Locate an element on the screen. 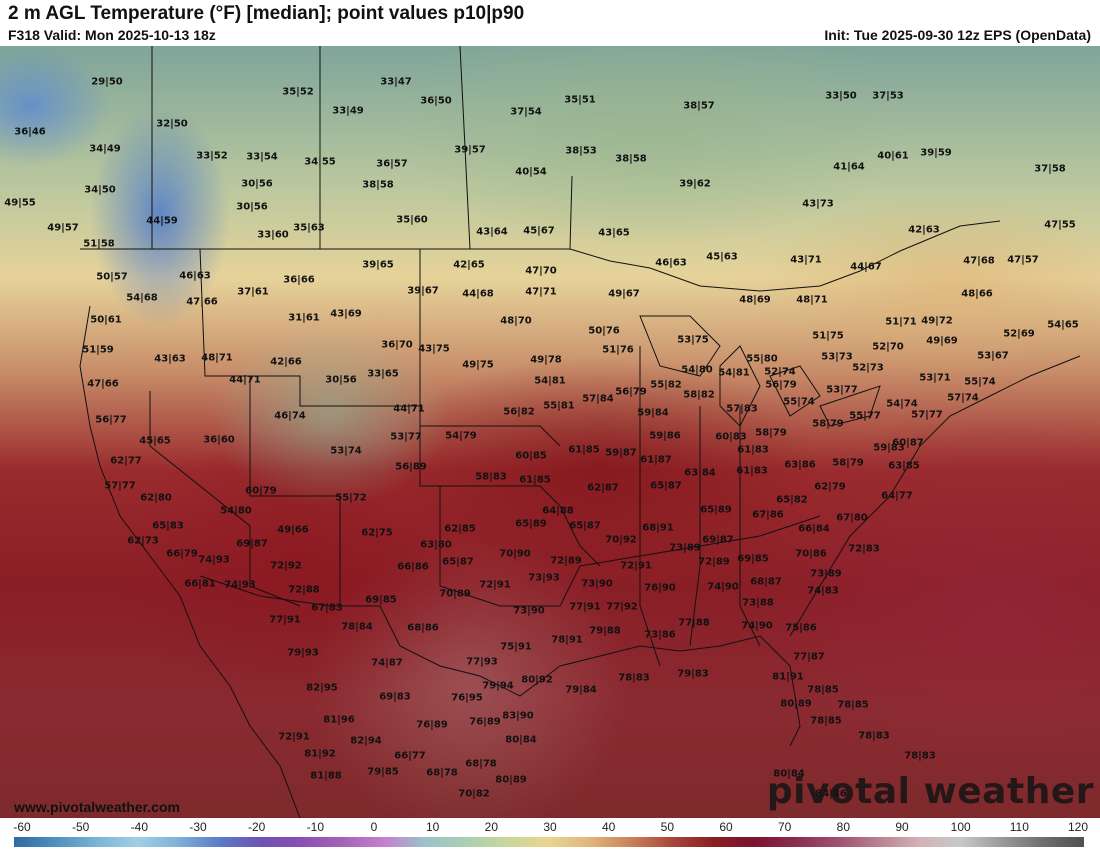 The image size is (1100, 850). point-value-label: 83|90 is located at coordinates (518, 716).